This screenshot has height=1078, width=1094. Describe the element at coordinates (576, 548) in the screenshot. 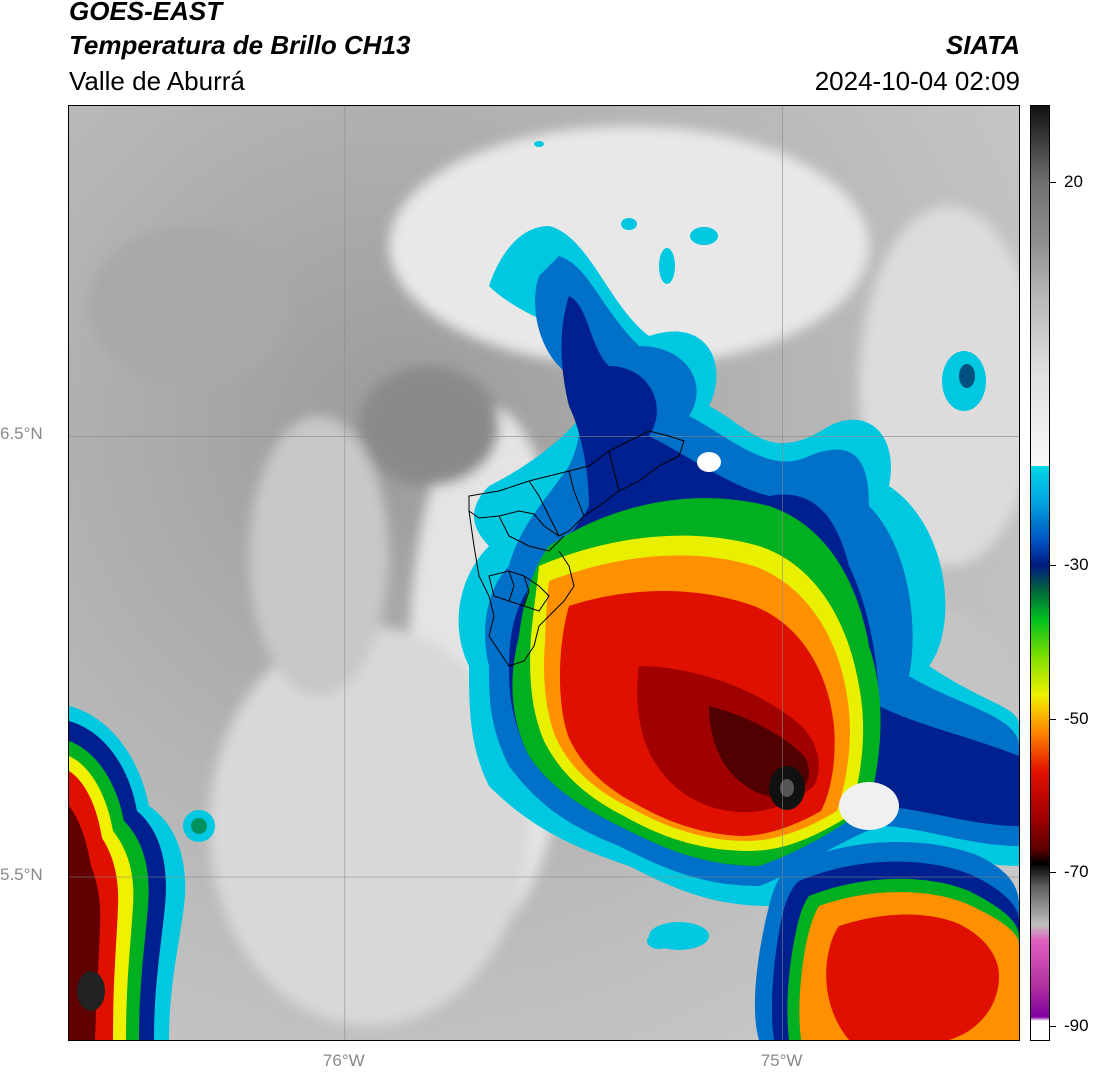

I see `municipal-boundaries` at that location.